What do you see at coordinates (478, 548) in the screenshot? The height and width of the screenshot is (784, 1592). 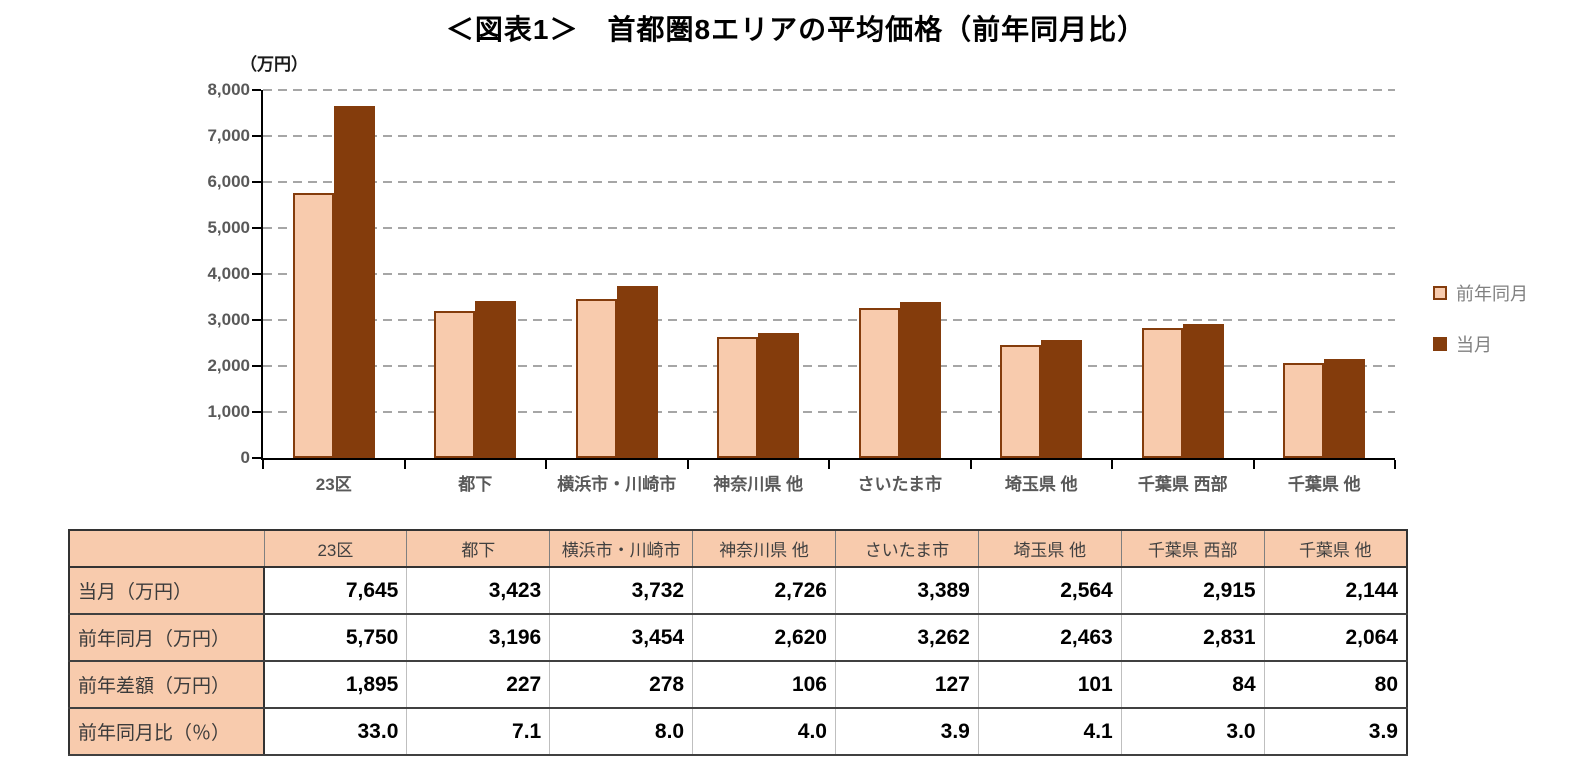 I see `table-header-2: 都下` at bounding box center [478, 548].